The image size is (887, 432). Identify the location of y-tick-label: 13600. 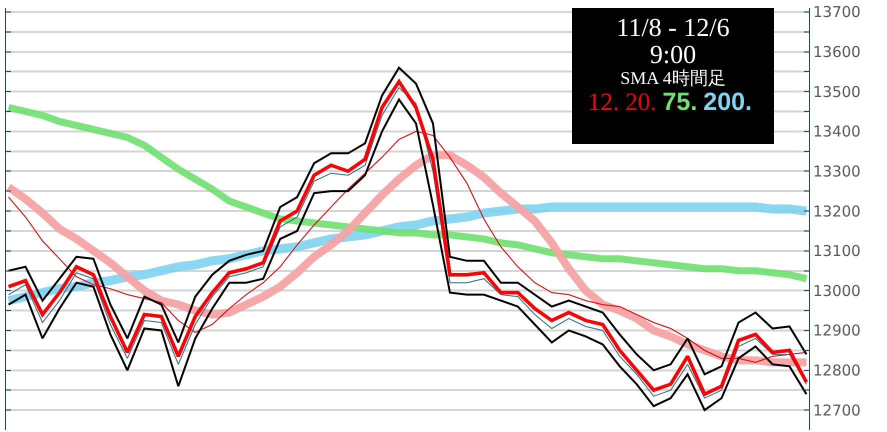
(837, 52).